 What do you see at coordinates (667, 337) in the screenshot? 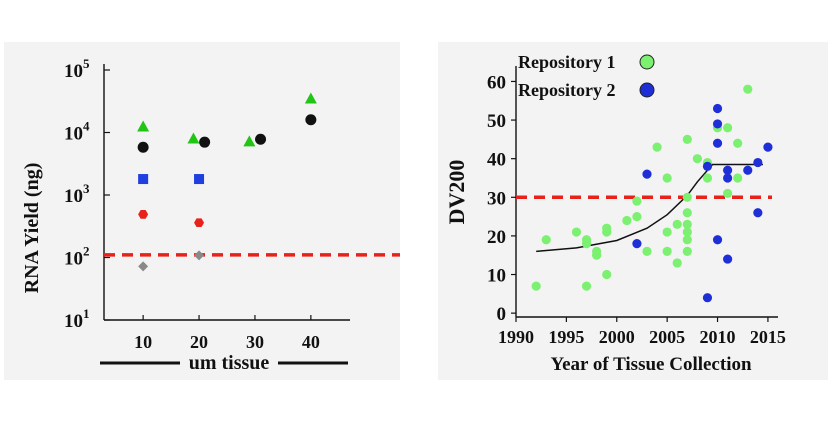
I see `x-tick-label: 2005` at bounding box center [667, 337].